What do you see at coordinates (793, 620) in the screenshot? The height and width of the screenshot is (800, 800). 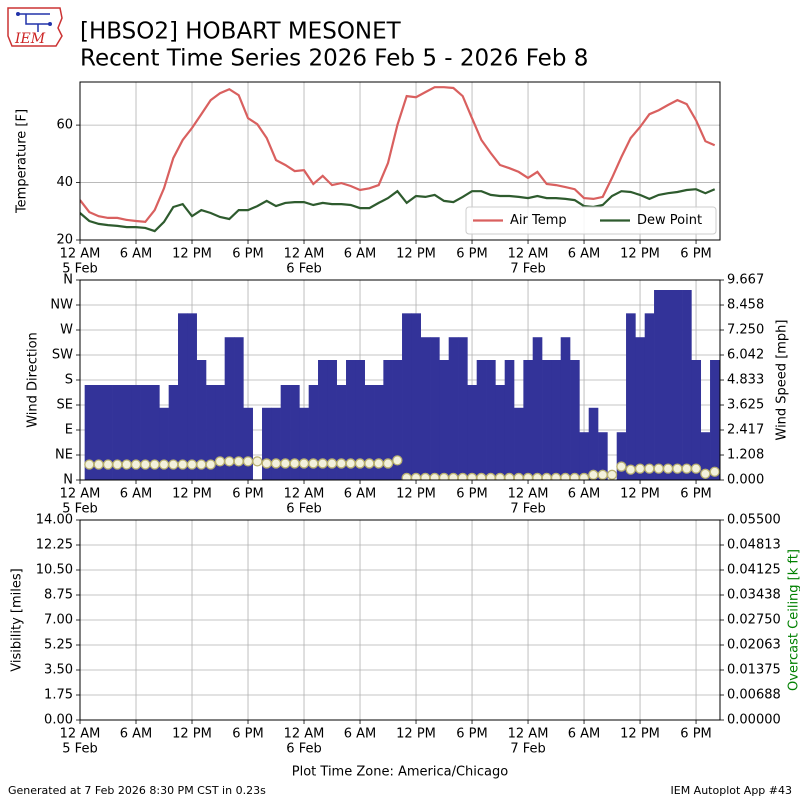 I see `y2-axis-label: Overcast Ceiling [k ft]` at bounding box center [793, 620].